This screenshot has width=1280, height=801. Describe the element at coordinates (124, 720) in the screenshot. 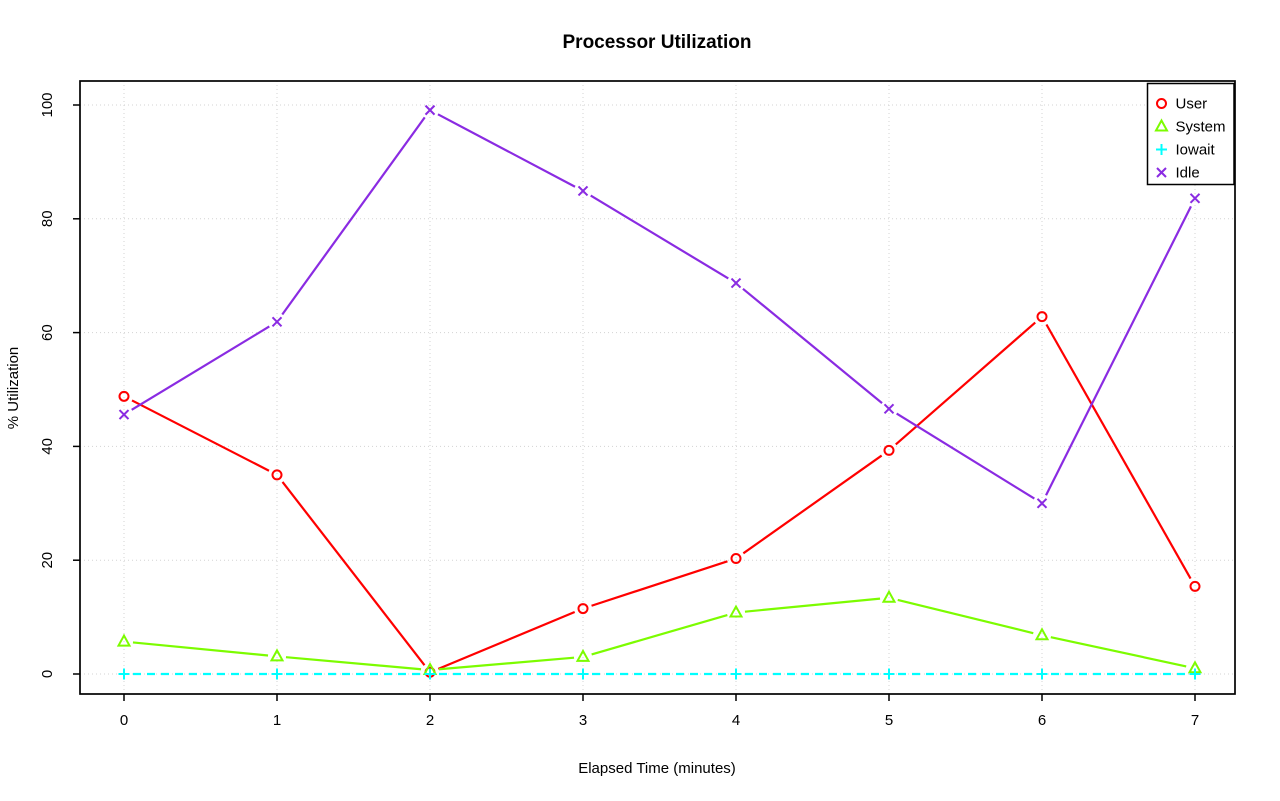

I see `x-tick-label: 0` at that location.